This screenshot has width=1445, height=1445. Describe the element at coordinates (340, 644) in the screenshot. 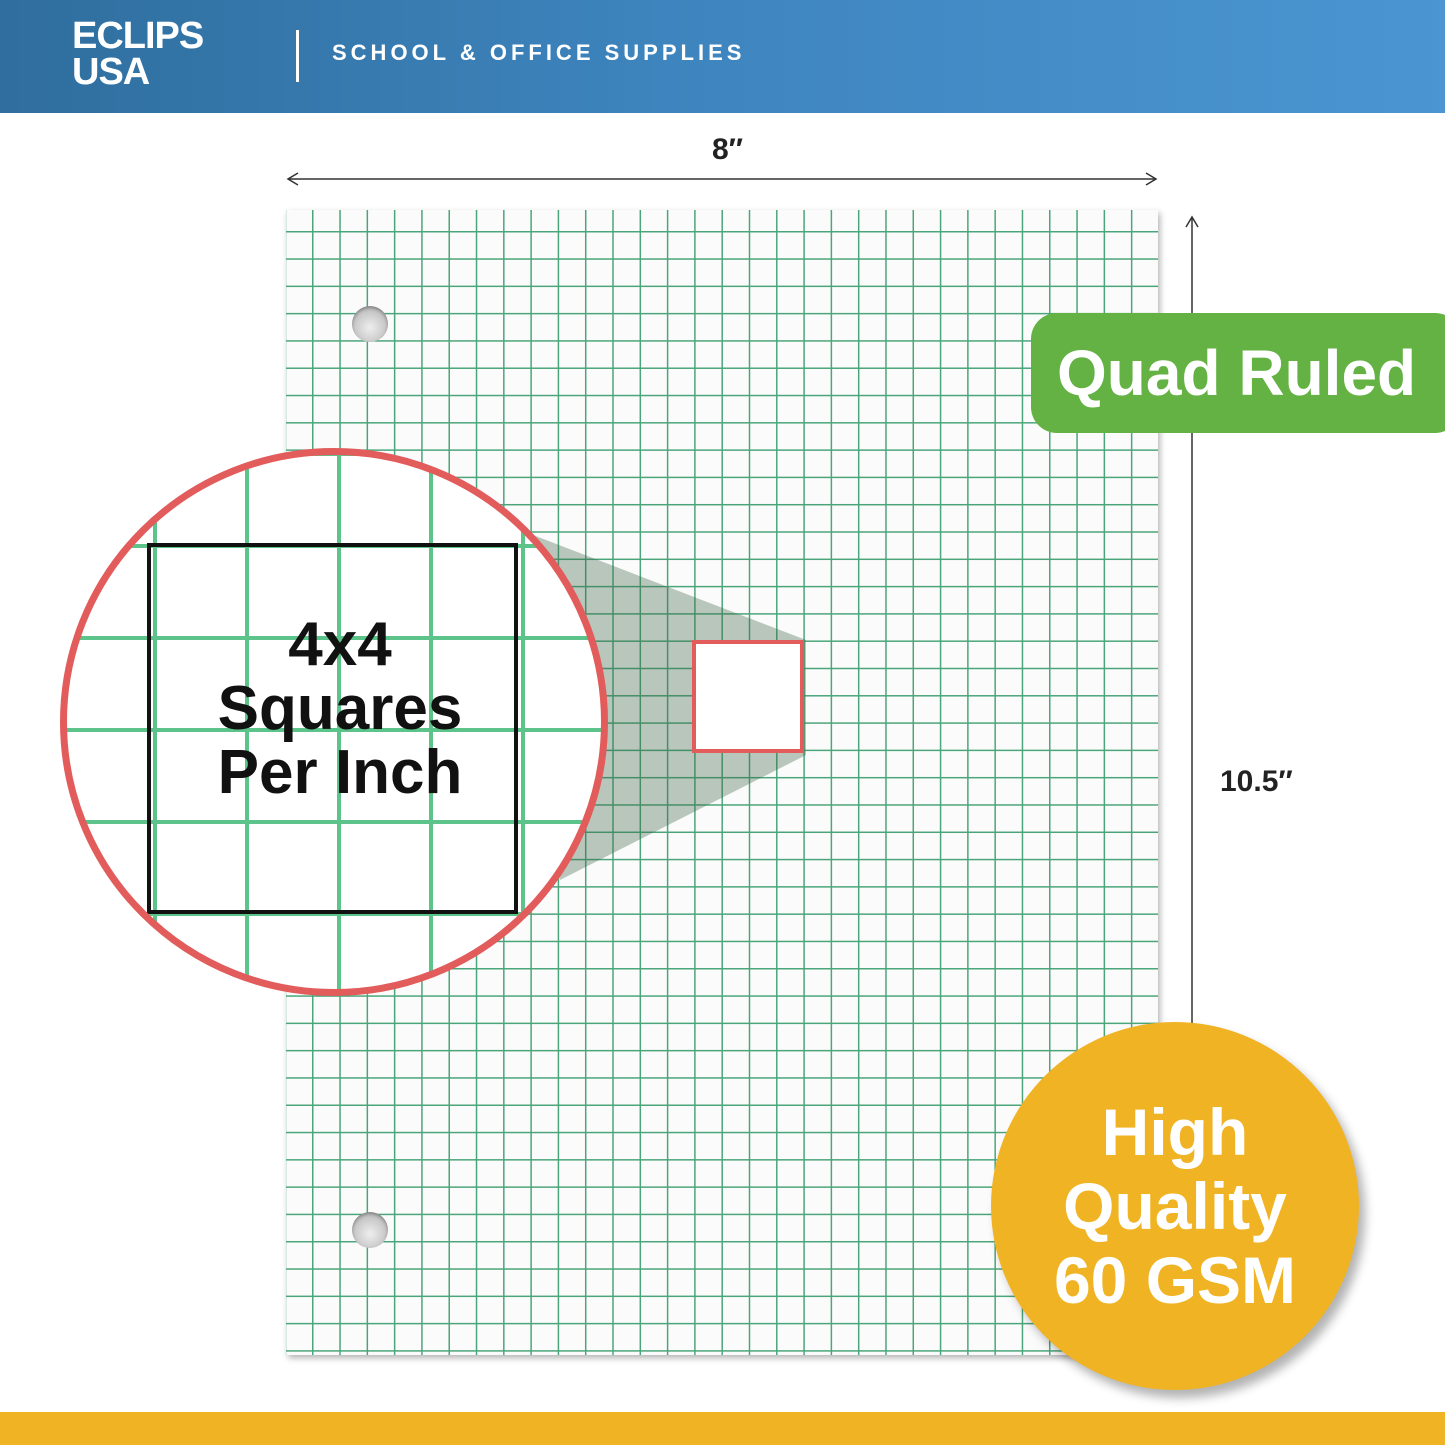

I see `magnifier-line-1: 4x4` at that location.